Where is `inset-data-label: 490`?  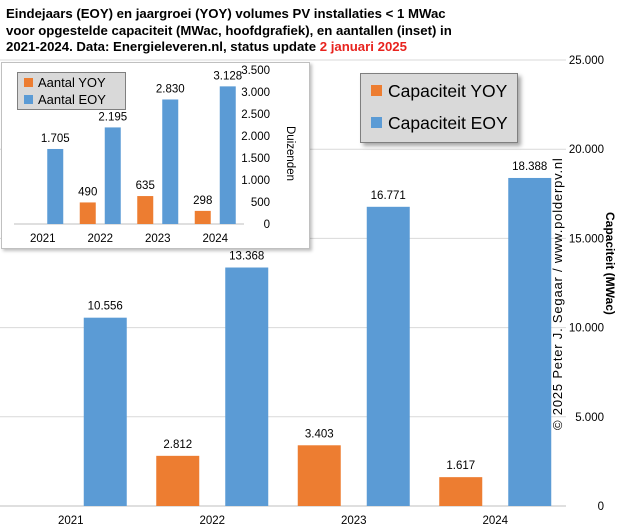
inset-data-label: 490 is located at coordinates (87, 192).